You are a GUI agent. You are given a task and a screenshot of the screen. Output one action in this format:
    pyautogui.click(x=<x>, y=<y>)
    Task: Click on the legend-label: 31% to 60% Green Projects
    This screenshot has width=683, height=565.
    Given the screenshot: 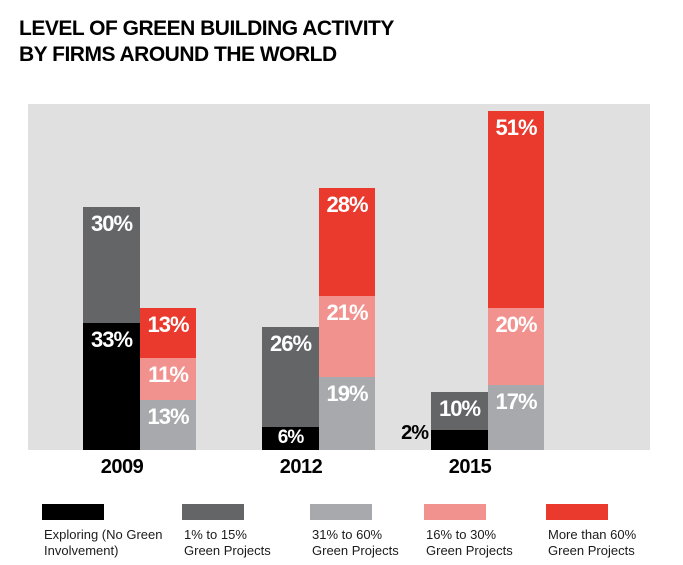 What is the action you would take?
    pyautogui.click(x=355, y=542)
    